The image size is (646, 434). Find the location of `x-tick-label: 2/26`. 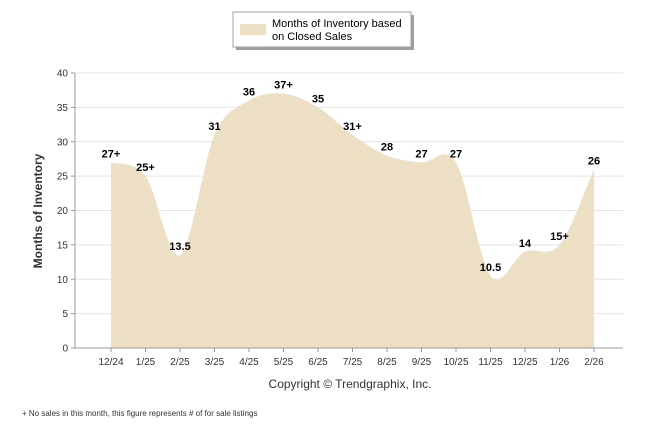

x-tick-label: 2/26 is located at coordinates (594, 362).